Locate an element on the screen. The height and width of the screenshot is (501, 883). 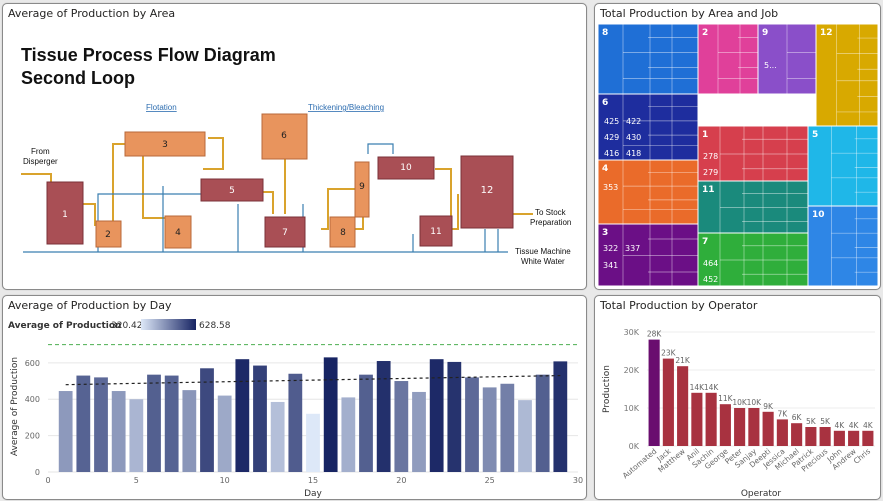
x-tick-label: 10 is located at coordinates (225, 480).